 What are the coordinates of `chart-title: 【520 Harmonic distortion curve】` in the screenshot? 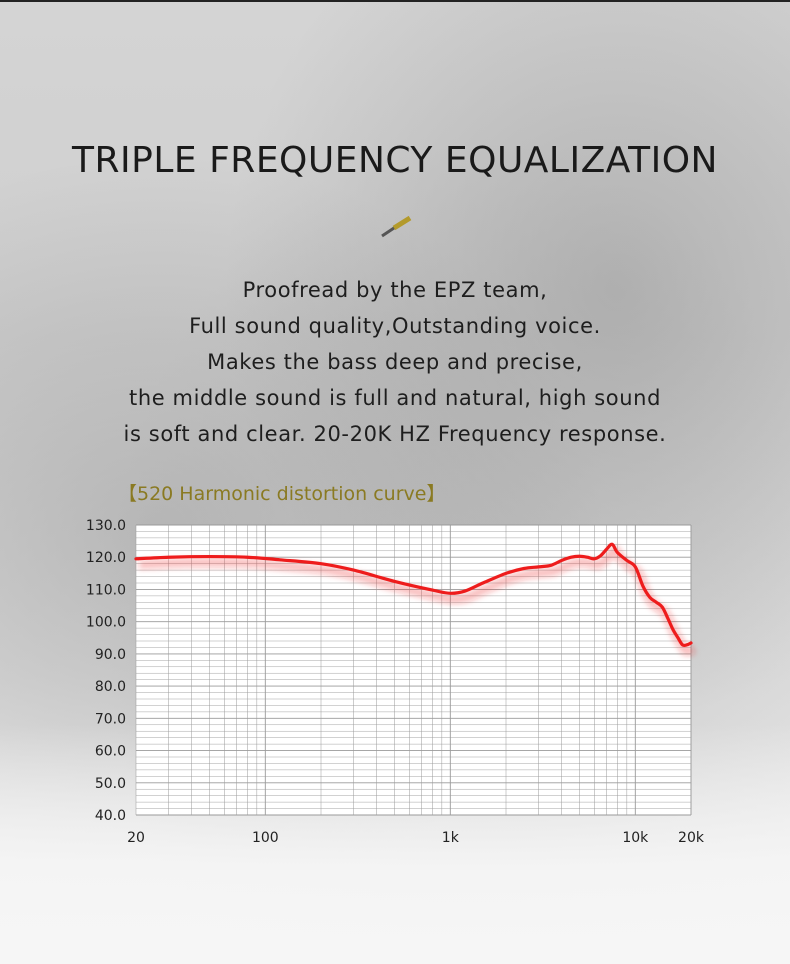 It's located at (282, 494).